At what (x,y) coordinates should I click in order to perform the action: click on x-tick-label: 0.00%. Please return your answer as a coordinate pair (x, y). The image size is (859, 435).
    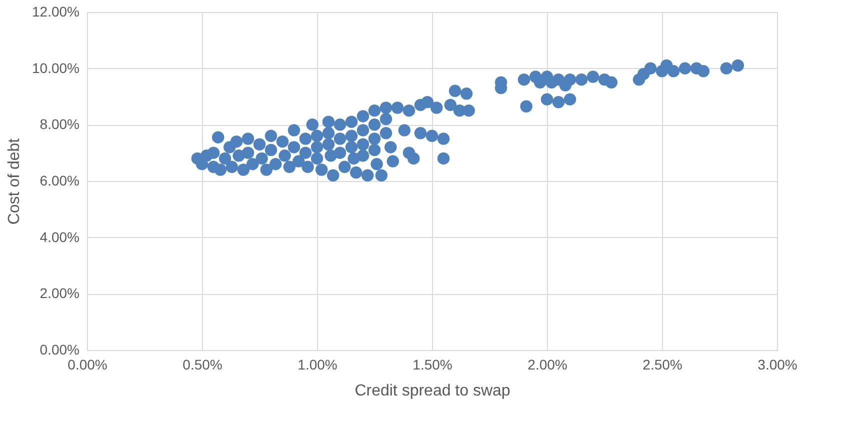
    Looking at the image, I should click on (88, 364).